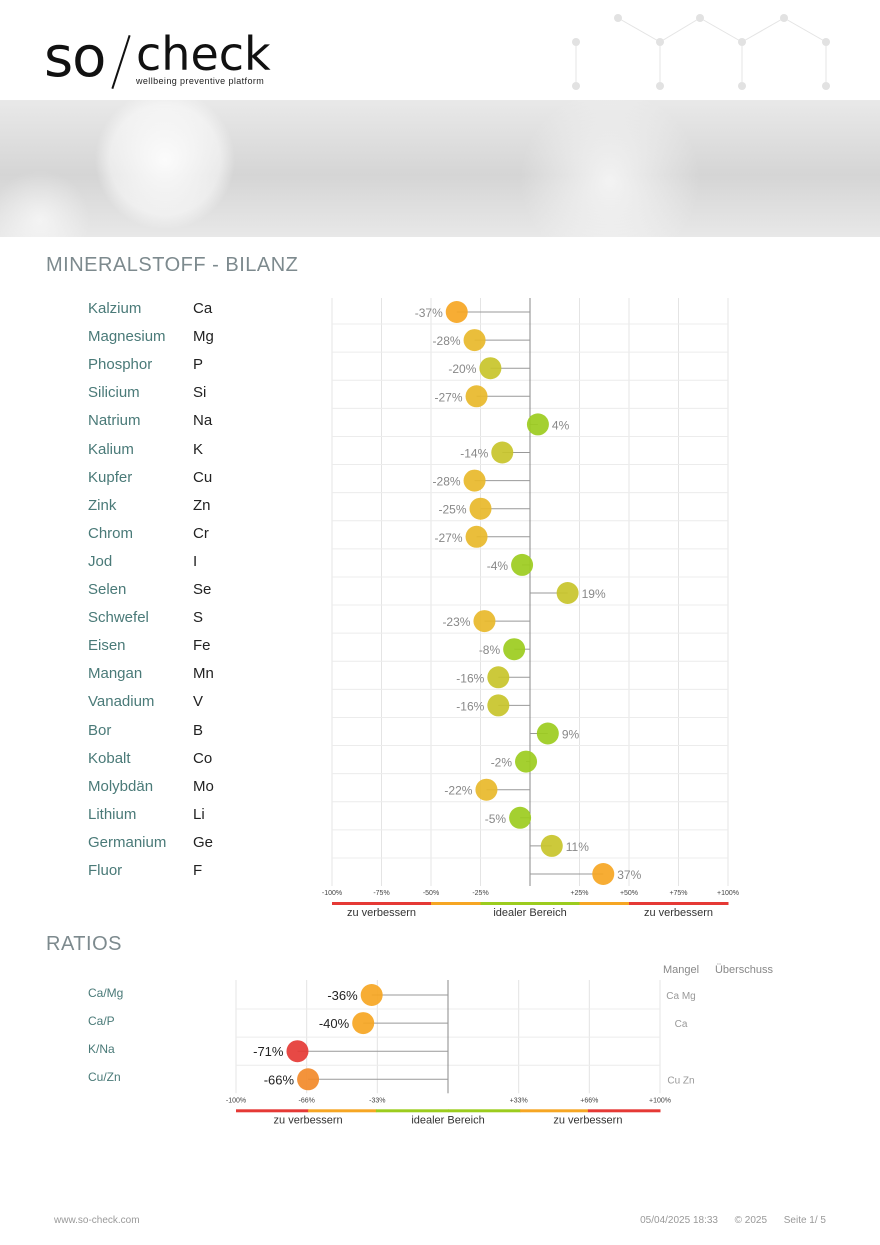  What do you see at coordinates (105, 870) in the screenshot?
I see `mineral-name: Fluor` at bounding box center [105, 870].